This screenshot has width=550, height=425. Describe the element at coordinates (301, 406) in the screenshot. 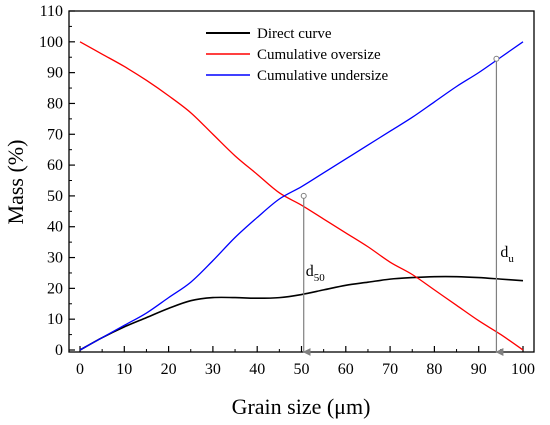

I see `x-axis-title: Grain size (μm)` at that location.